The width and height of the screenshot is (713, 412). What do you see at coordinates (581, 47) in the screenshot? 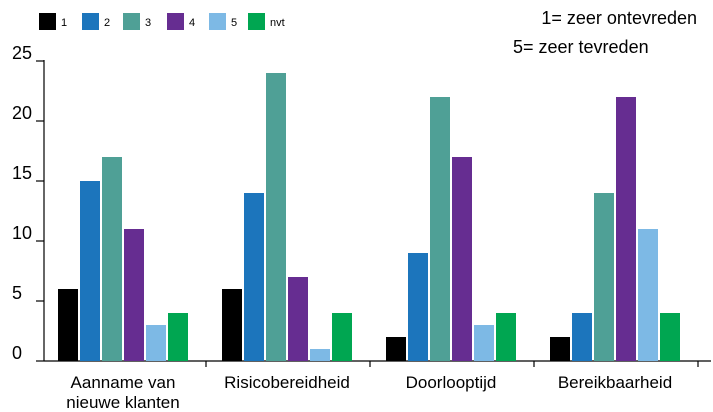
I see `annotation-high: 5= zeer tevreden` at bounding box center [581, 47].